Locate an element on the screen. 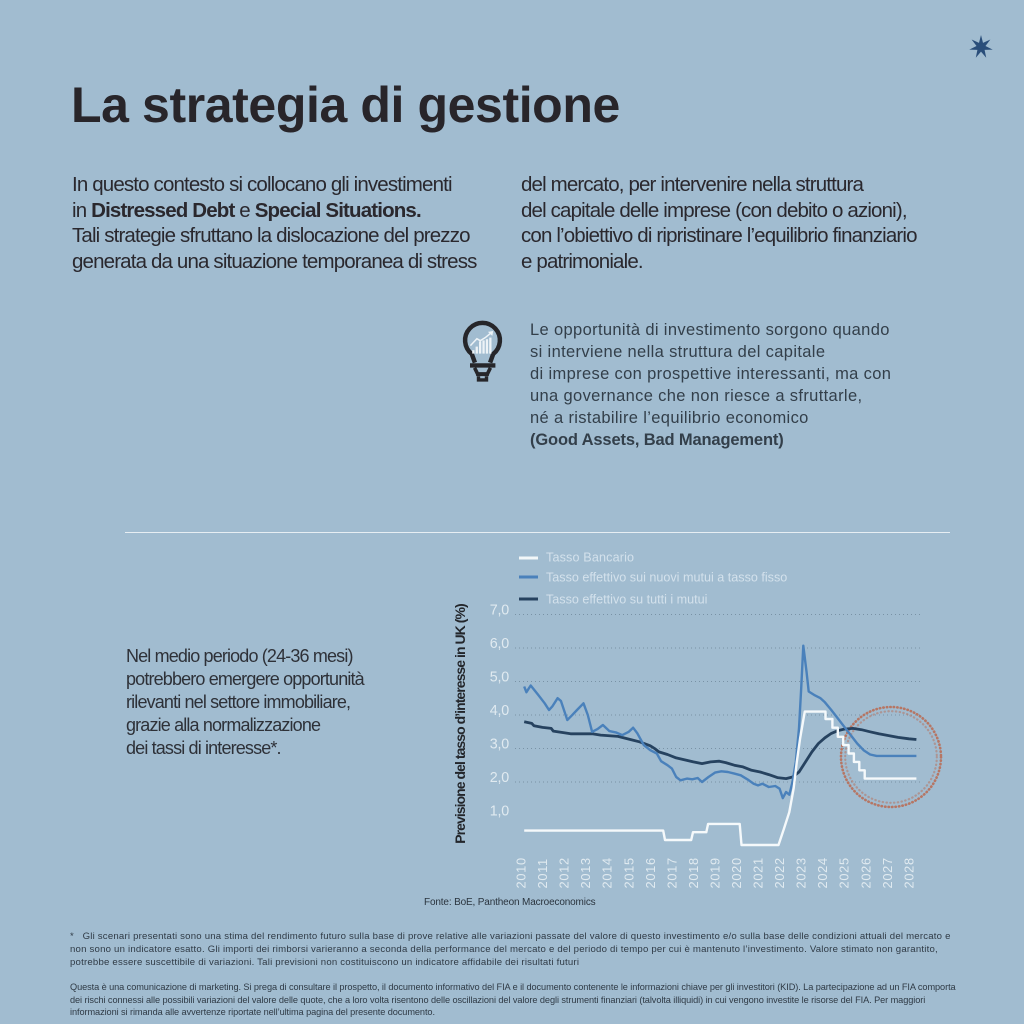  svg-text: 2012 is located at coordinates (564, 872).